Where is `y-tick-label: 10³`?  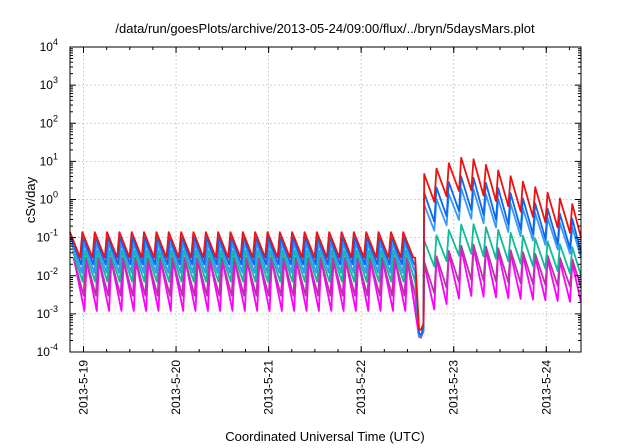 y-tick-label: 10³ is located at coordinates (49, 83).